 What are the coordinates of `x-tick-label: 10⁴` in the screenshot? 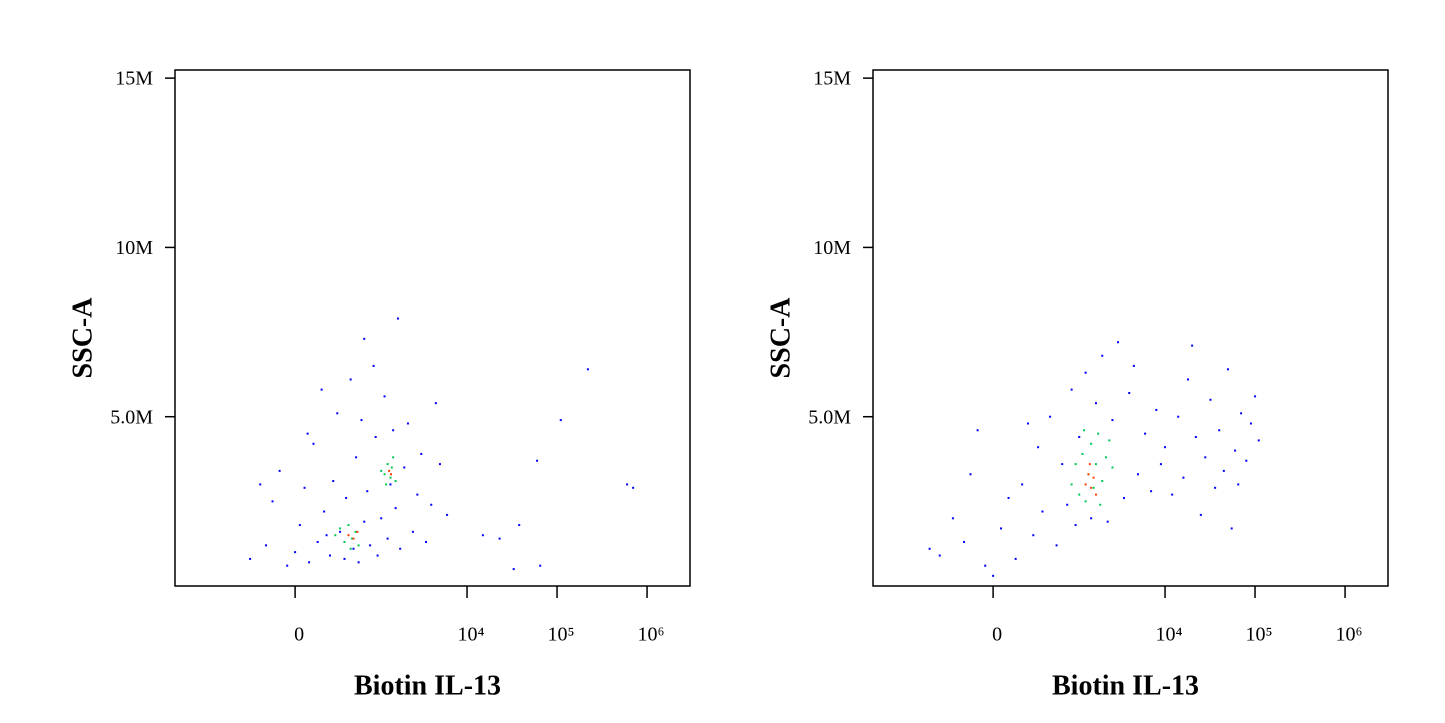 It's located at (1169, 635).